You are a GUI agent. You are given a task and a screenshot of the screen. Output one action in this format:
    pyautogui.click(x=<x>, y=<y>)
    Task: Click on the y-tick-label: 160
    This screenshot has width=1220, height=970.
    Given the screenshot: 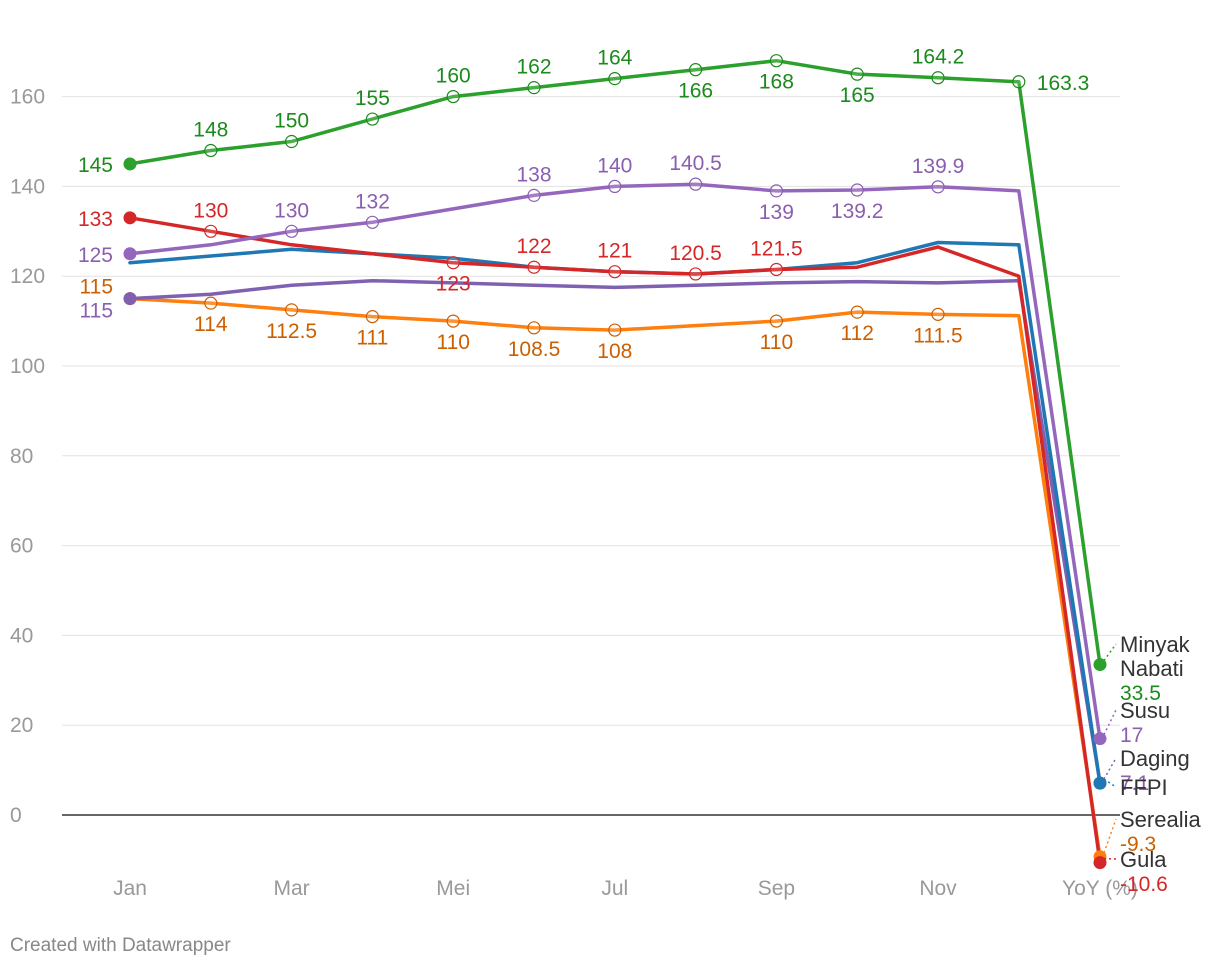 What is the action you would take?
    pyautogui.click(x=27, y=97)
    